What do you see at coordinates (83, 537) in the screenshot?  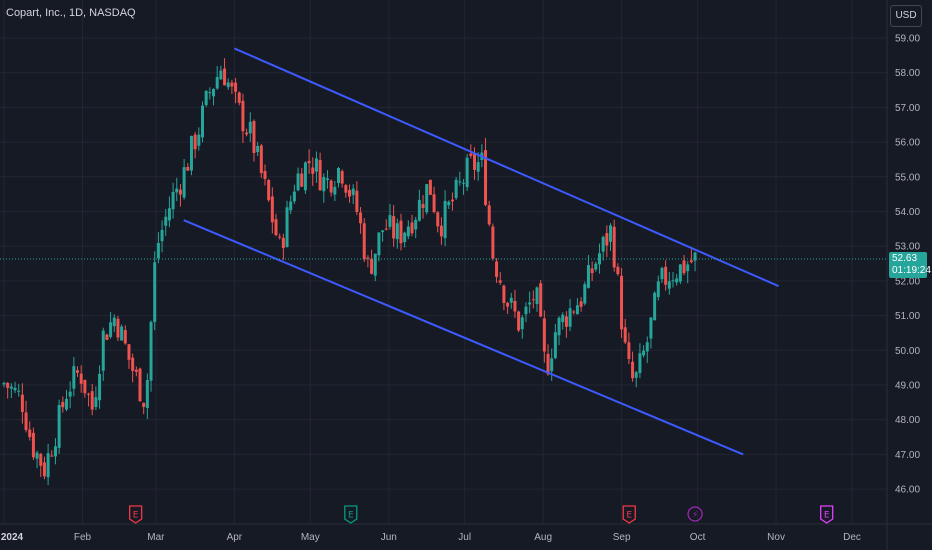 I see `time-tick-label: Feb` at bounding box center [83, 537].